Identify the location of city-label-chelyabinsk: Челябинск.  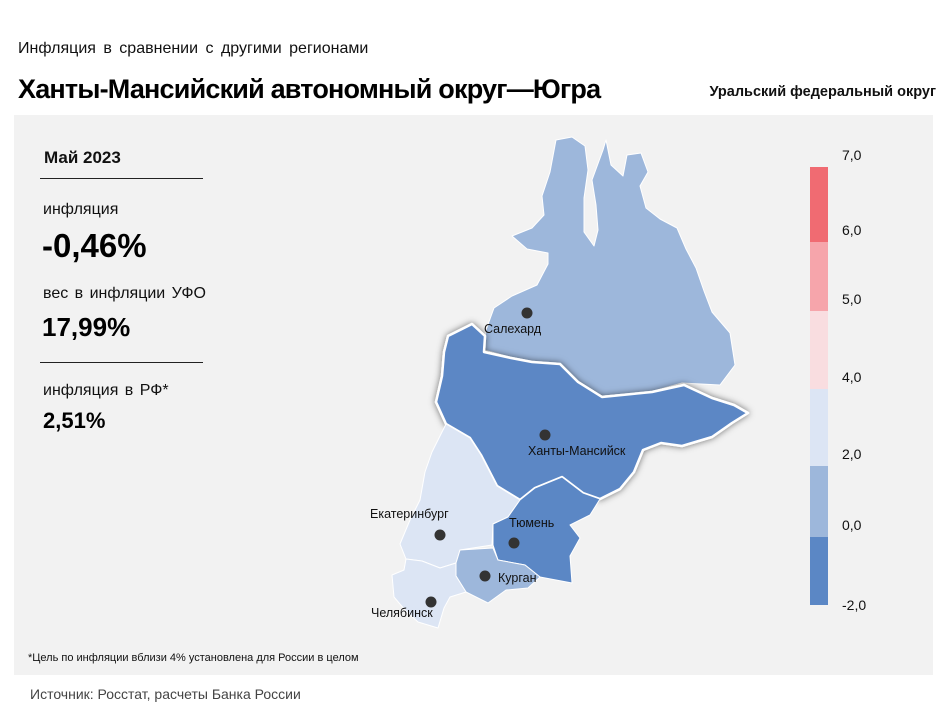
(402, 613).